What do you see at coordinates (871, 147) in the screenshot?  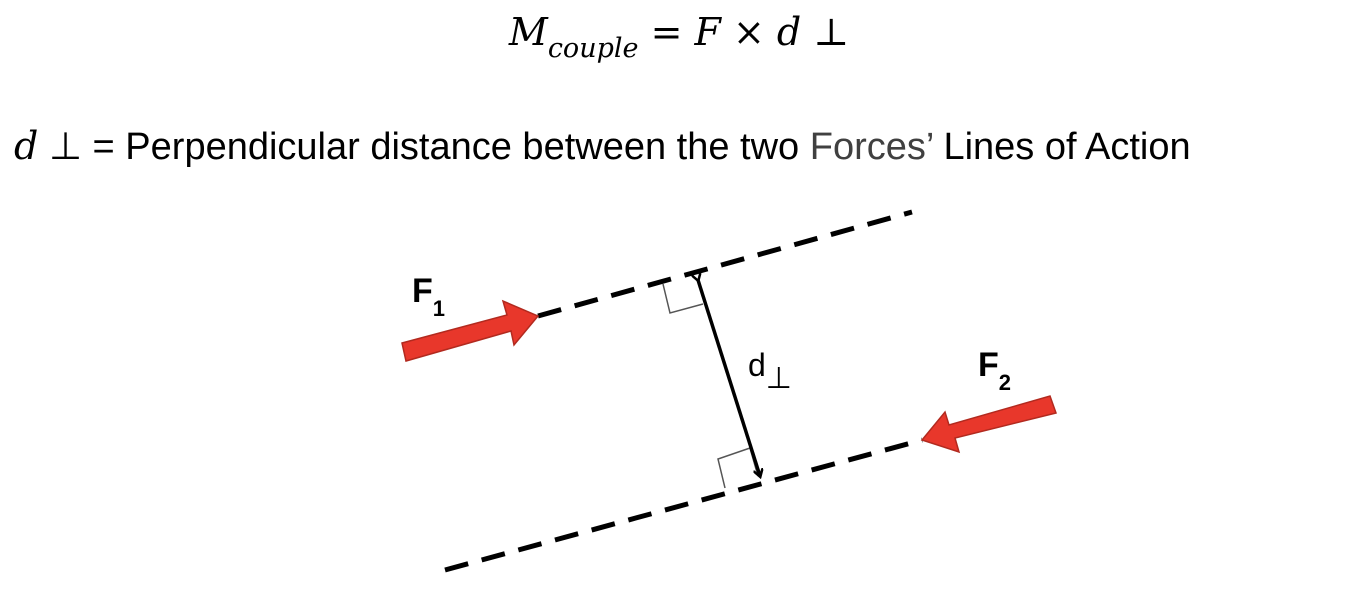 I see `definition-forces-word: Forces’` at bounding box center [871, 147].